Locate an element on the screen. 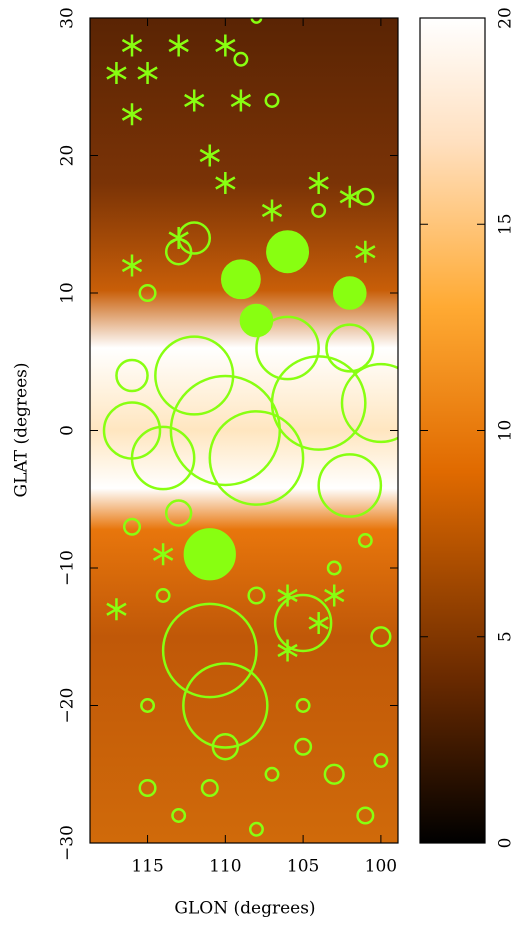 The image size is (519, 932). x-axis-label: GLON (degrees) is located at coordinates (244, 909).